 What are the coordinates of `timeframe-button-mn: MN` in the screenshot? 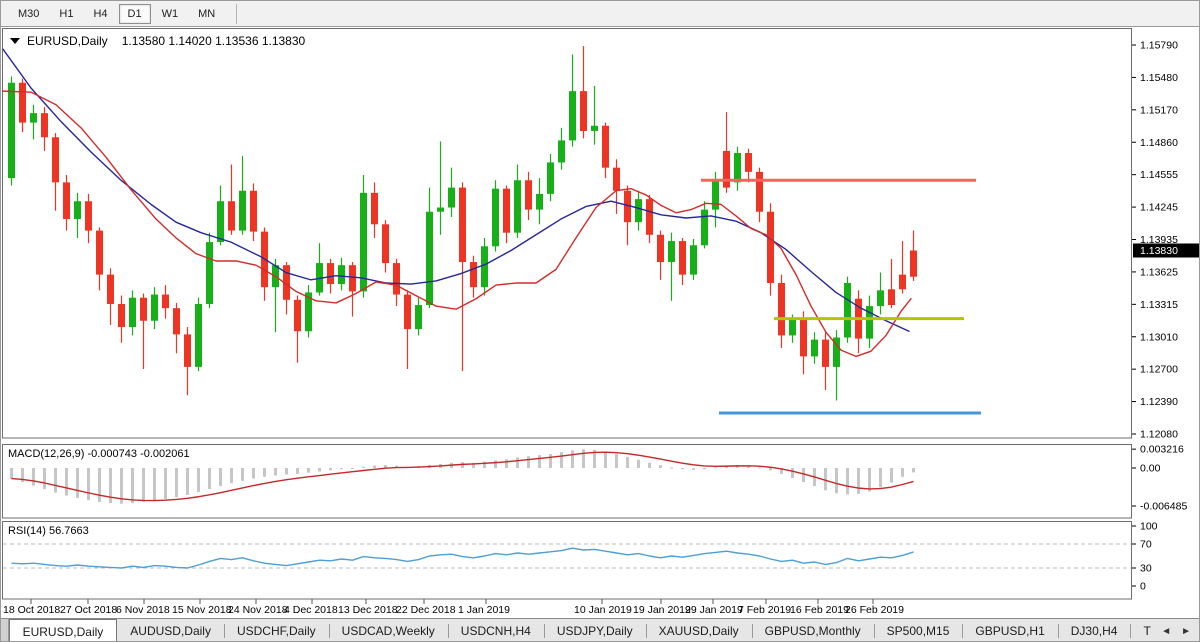 It's located at (206, 14).